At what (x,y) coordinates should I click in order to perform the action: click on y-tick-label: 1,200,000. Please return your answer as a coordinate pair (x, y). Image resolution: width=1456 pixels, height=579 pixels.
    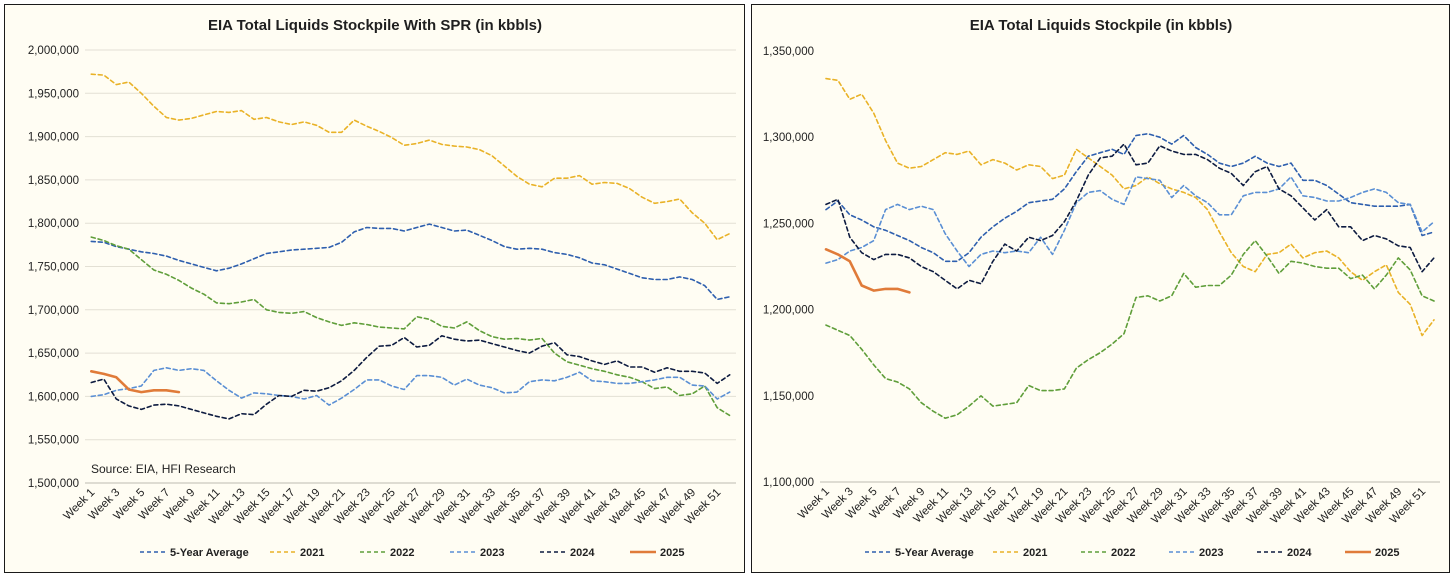
    Looking at the image, I should click on (788, 311).